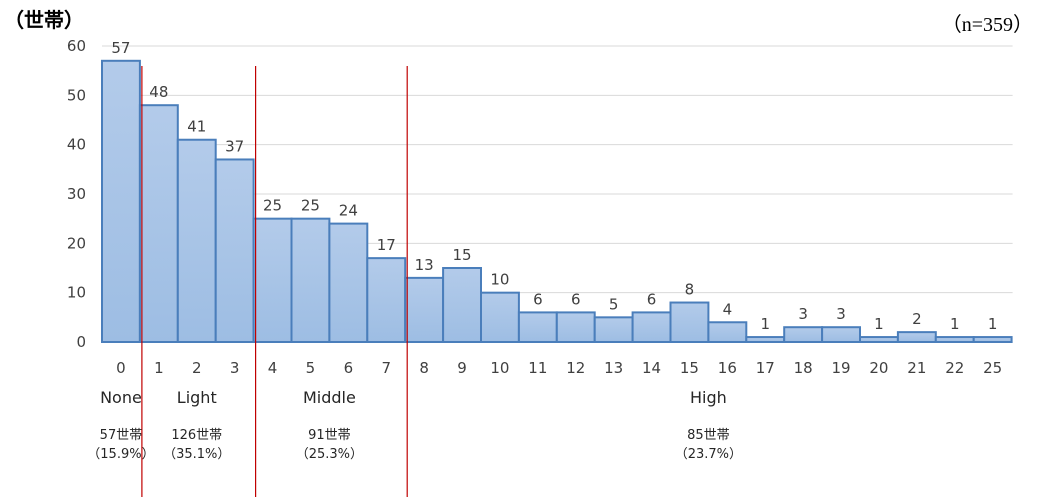 The width and height of the screenshot is (1041, 497). I want to click on data-label: 4, so click(728, 309).